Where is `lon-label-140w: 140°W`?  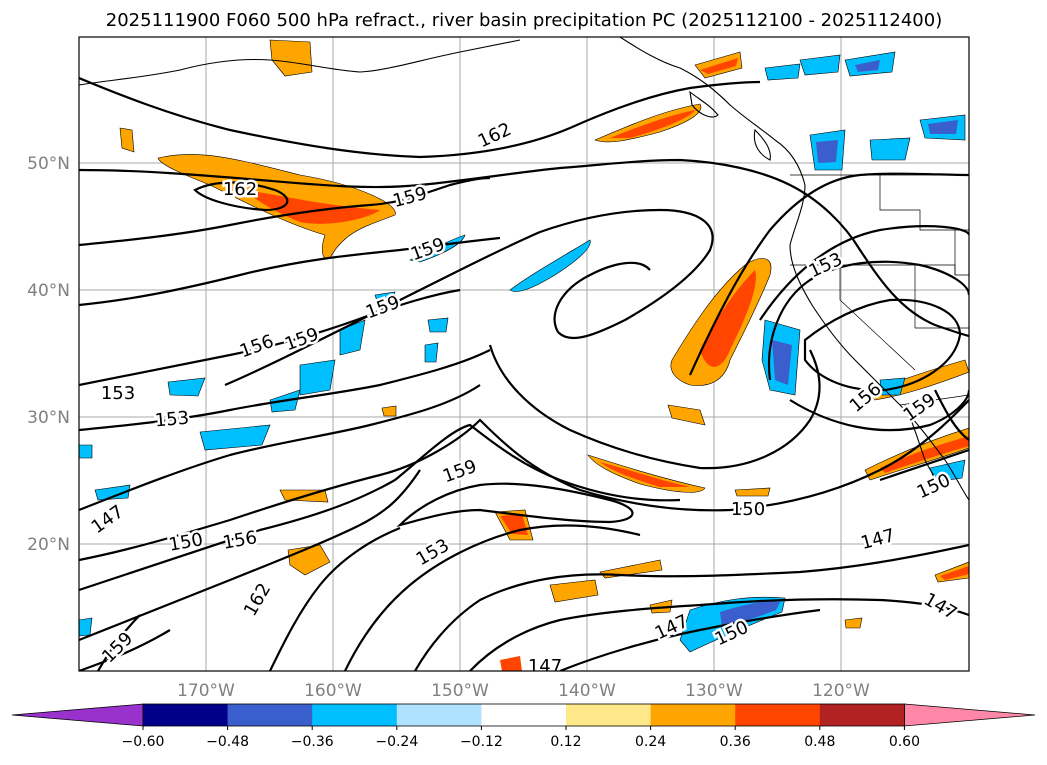
lon-label-140w: 140°W is located at coordinates (587, 691).